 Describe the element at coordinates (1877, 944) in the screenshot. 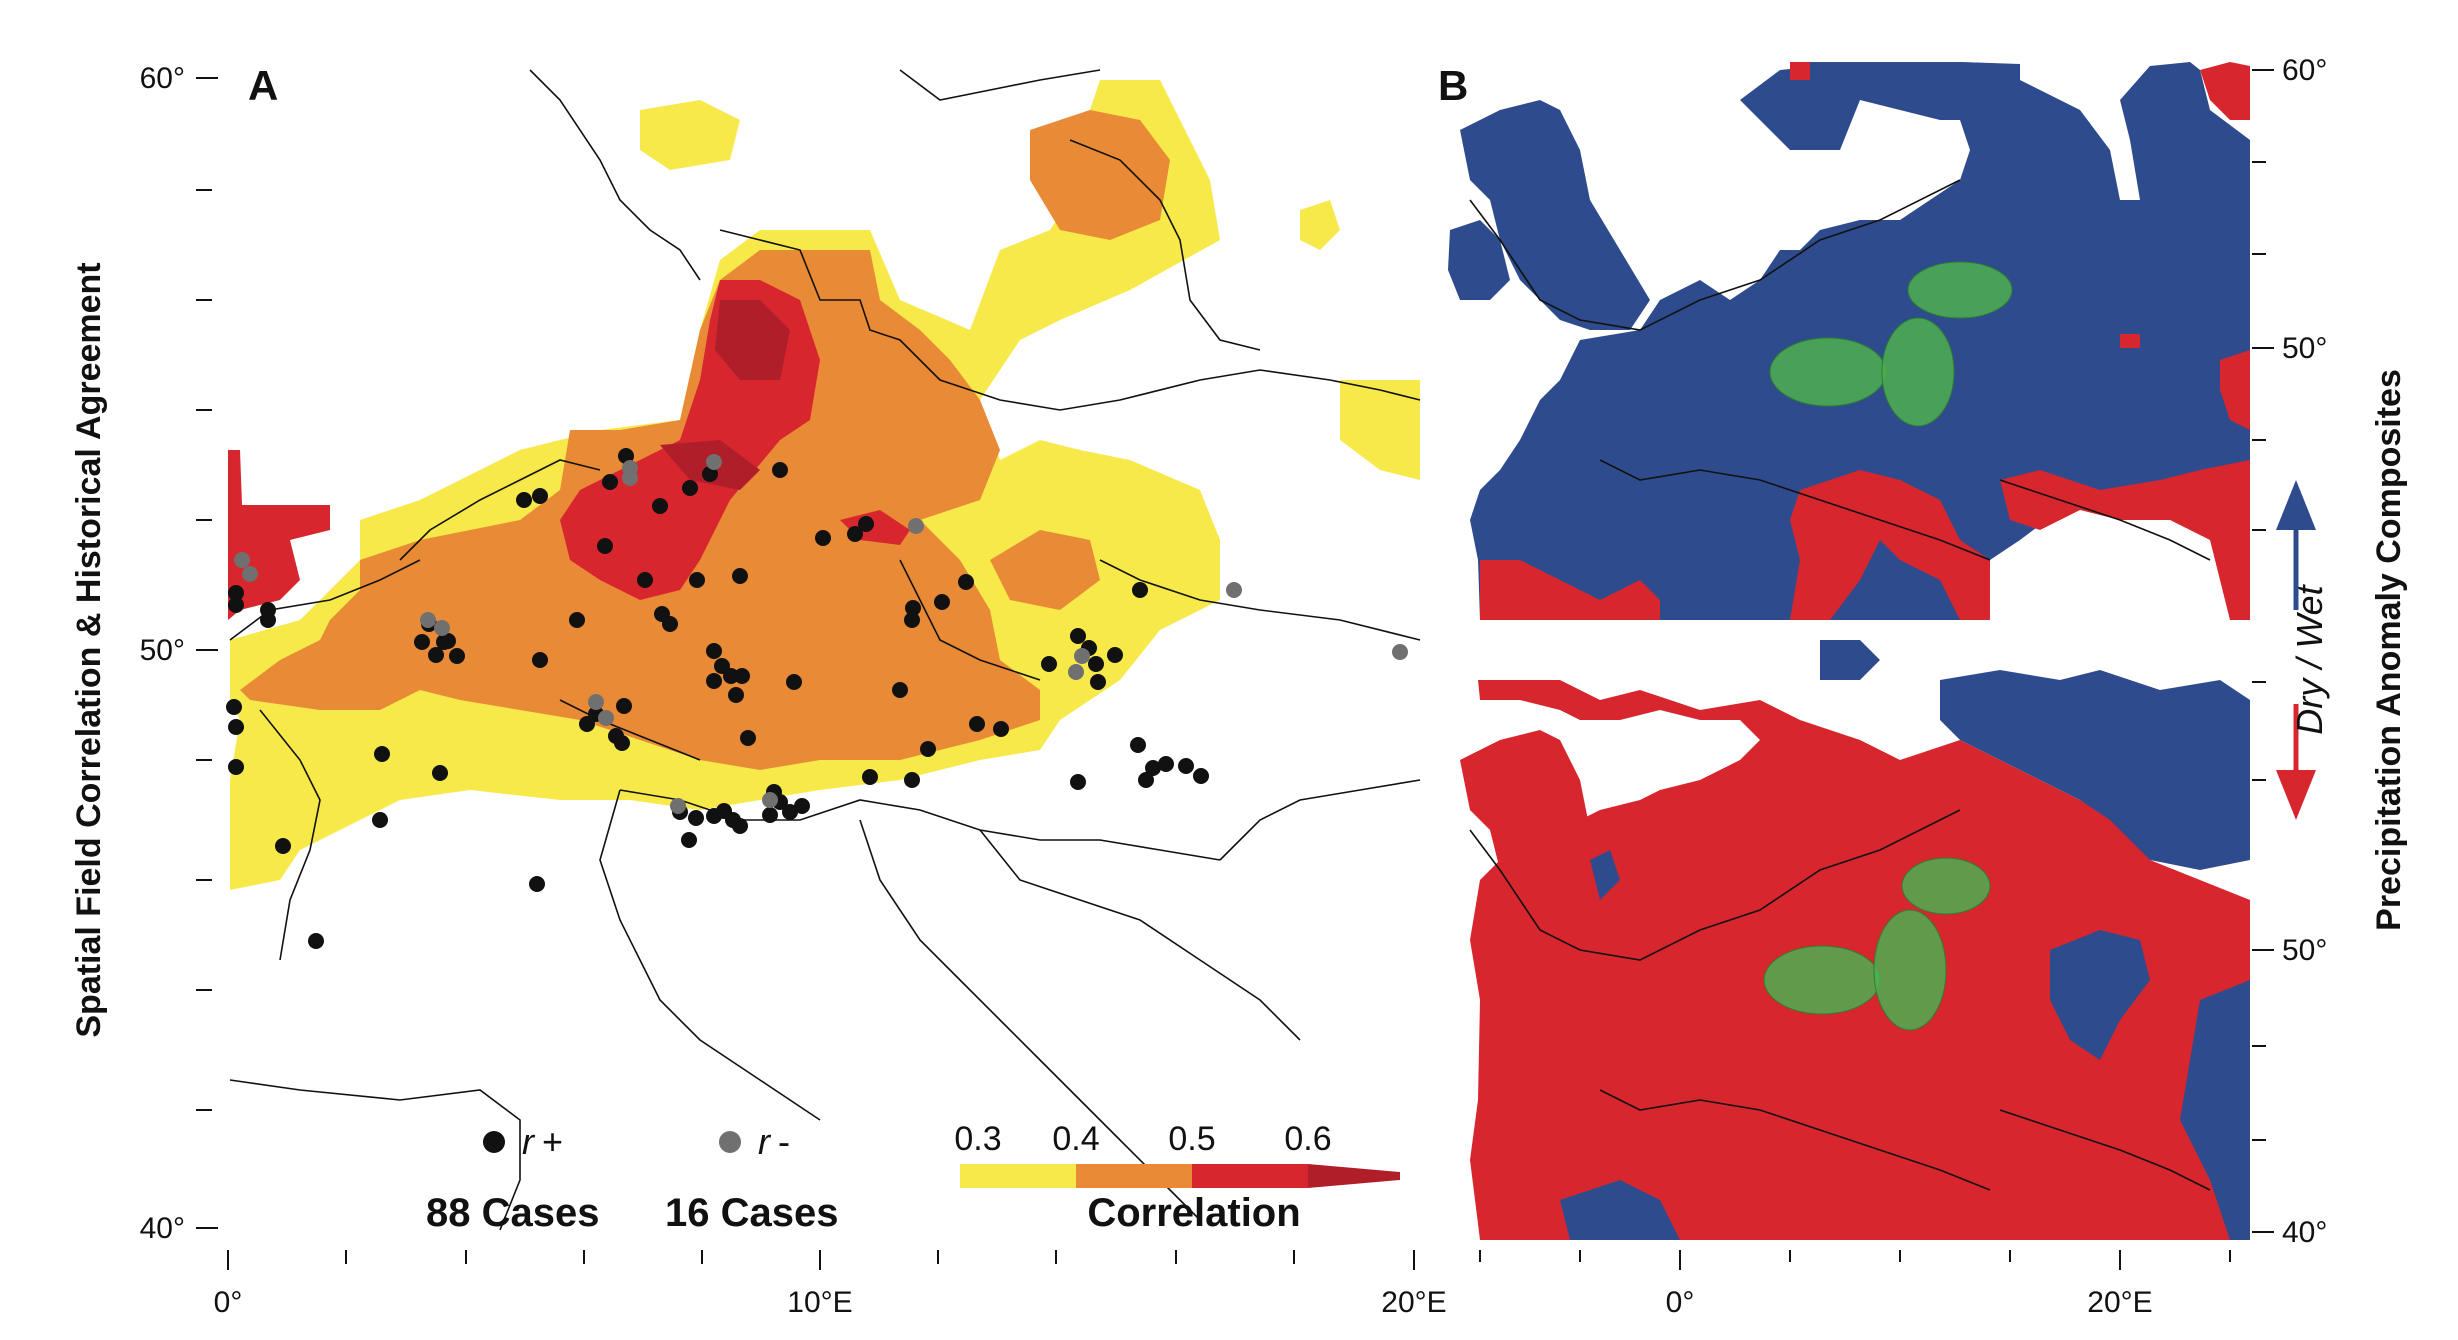

I see `panel-b-bottom-sites` at that location.